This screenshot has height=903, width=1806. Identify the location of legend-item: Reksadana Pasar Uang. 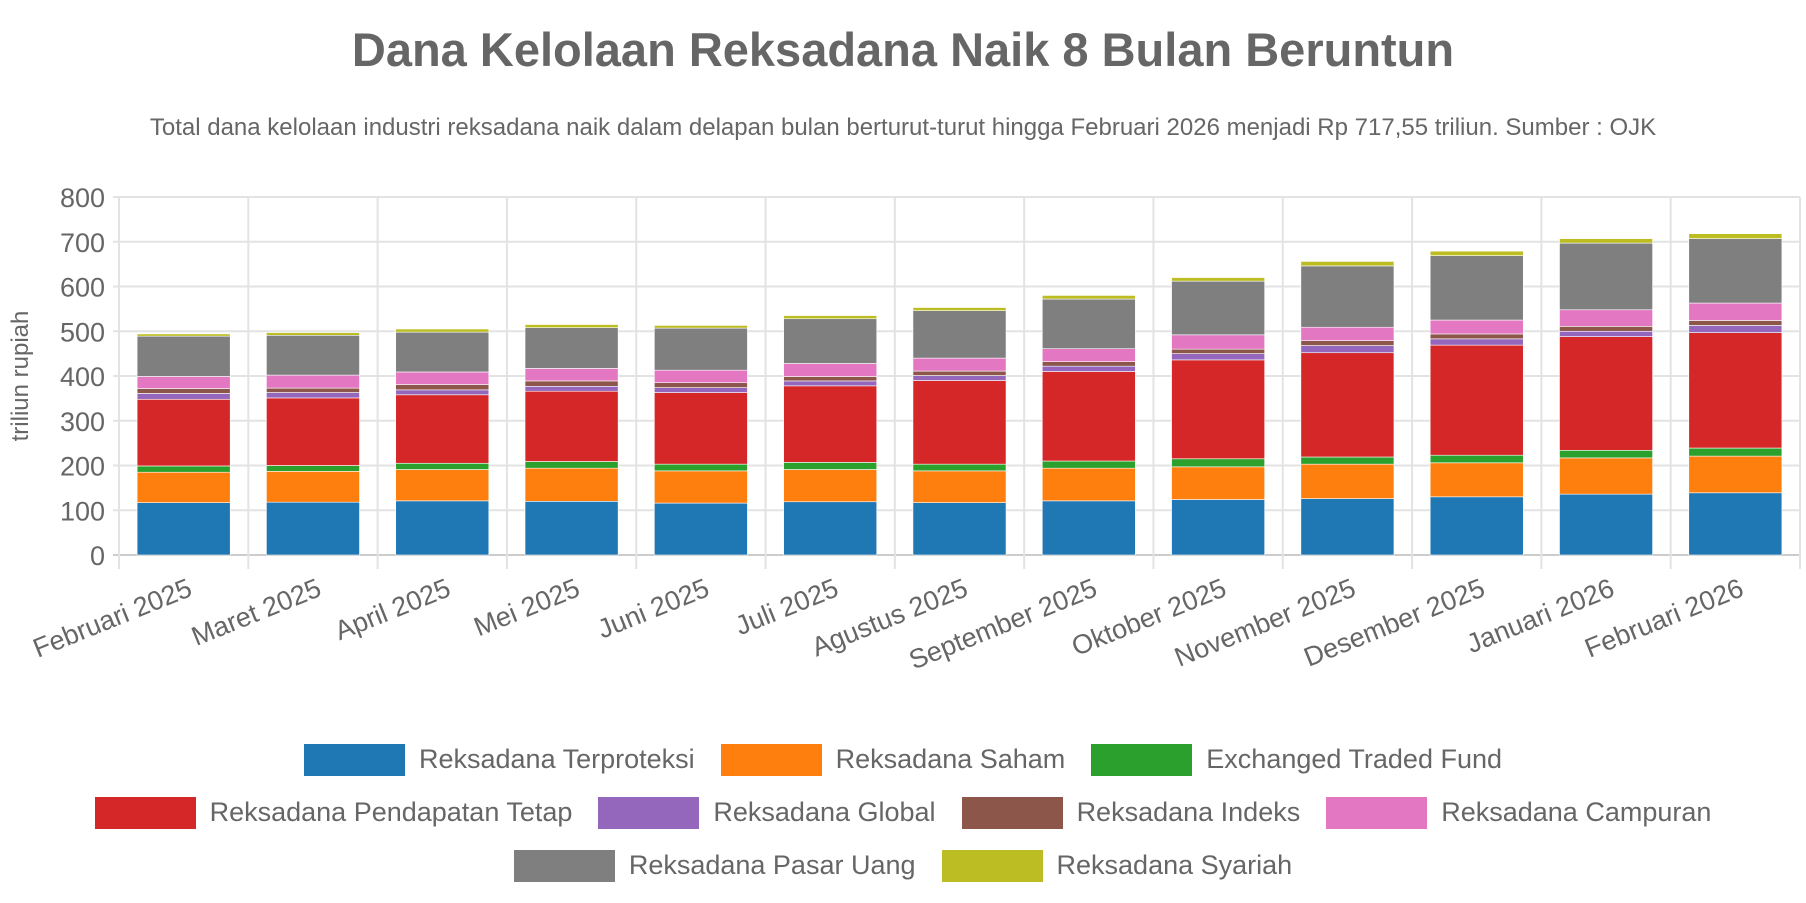
(714, 865).